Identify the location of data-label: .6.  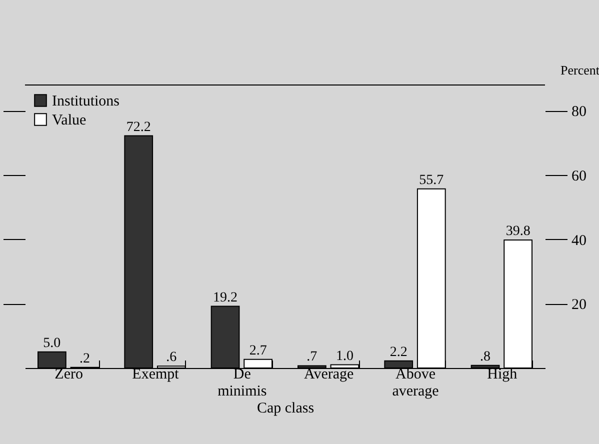
(171, 358).